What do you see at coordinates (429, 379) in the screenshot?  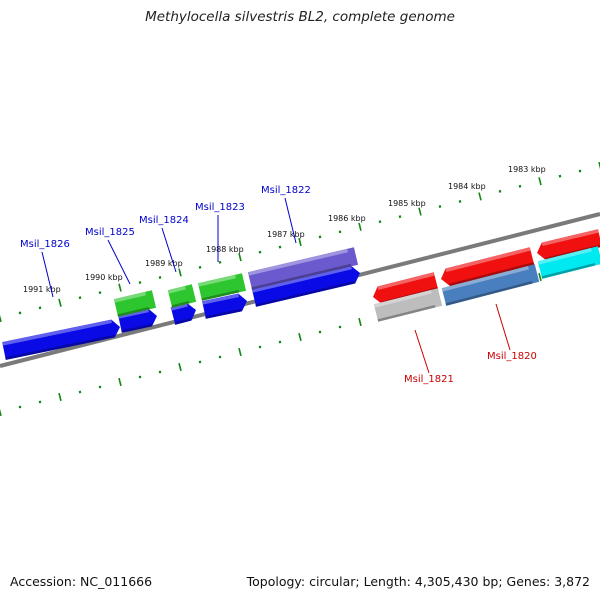 I see `gene-label-msil-1821: Msil_1821` at bounding box center [429, 379].